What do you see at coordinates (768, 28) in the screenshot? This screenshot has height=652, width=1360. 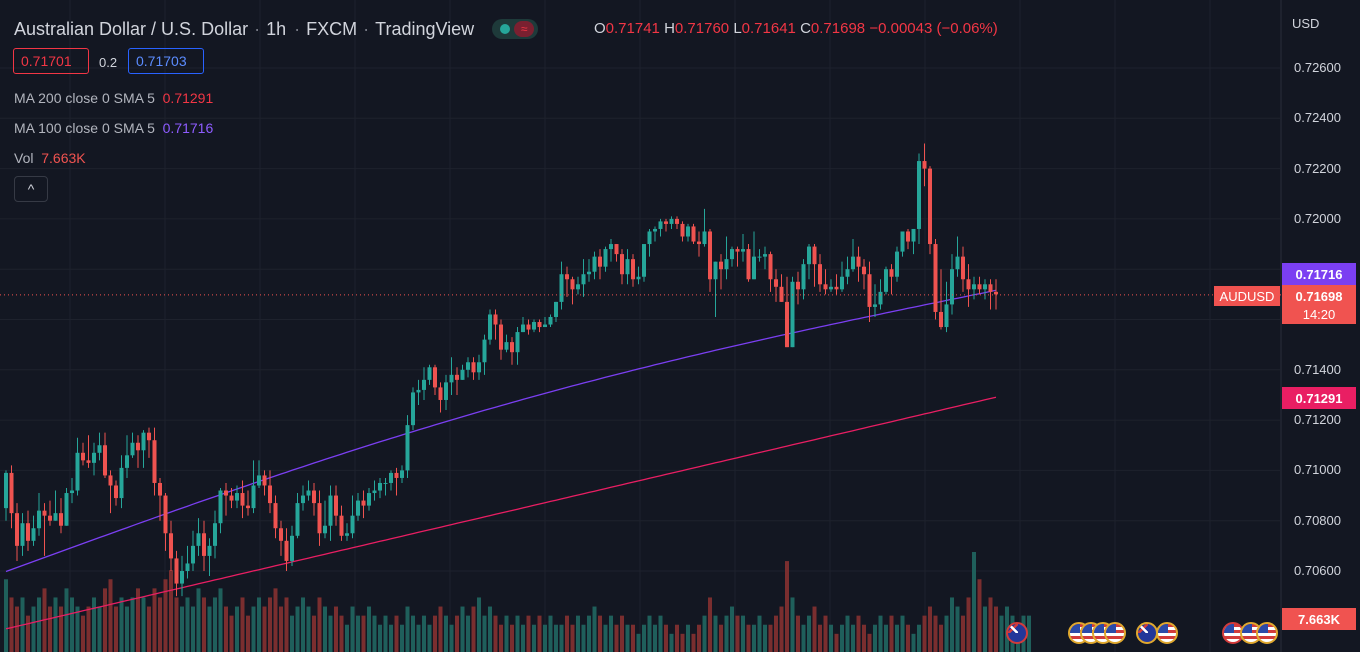 I see `low-value: 0.71641` at bounding box center [768, 28].